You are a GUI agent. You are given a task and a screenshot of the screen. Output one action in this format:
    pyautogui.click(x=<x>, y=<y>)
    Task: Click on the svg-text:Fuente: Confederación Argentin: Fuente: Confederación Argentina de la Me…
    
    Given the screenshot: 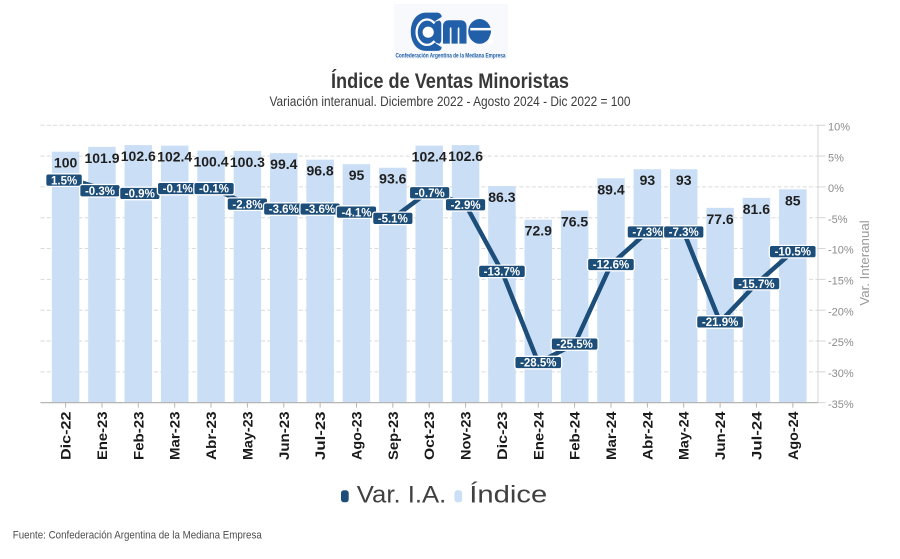 What is the action you would take?
    pyautogui.click(x=138, y=536)
    